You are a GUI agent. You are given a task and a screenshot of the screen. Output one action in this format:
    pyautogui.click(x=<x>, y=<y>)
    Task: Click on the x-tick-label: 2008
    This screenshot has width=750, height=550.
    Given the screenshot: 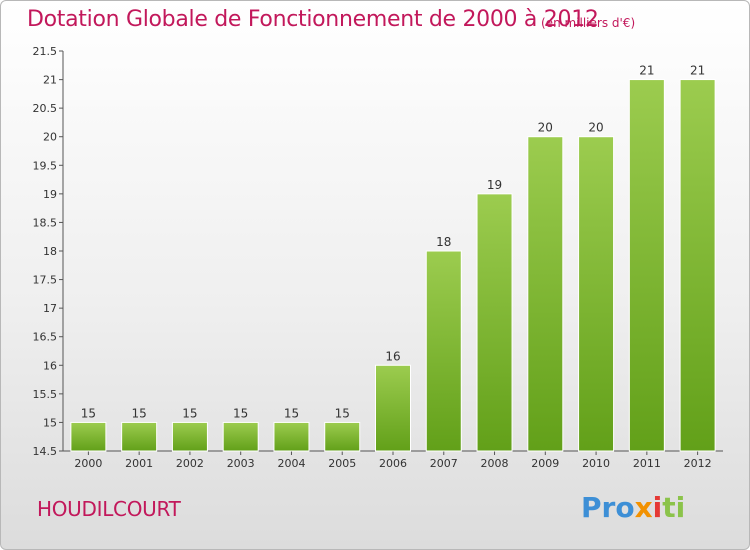 What is the action you would take?
    pyautogui.click(x=495, y=463)
    